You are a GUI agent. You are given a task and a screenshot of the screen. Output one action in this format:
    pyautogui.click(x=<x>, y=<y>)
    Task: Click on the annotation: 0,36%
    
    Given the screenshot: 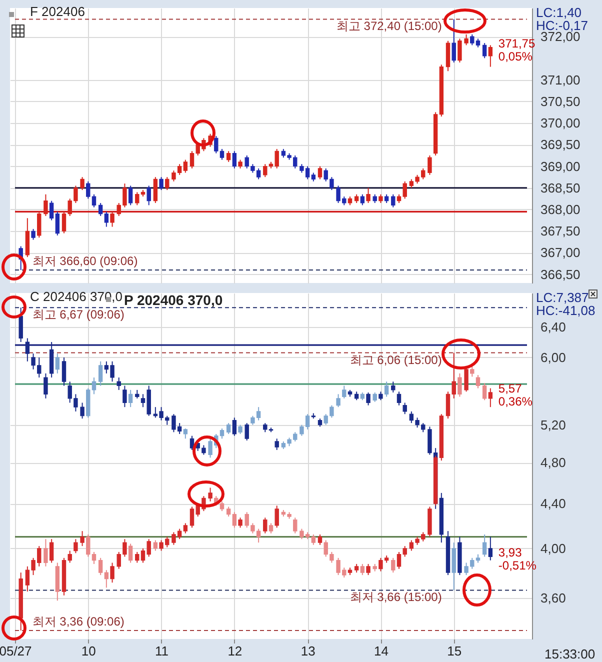 What is the action you would take?
    pyautogui.click(x=515, y=401)
    